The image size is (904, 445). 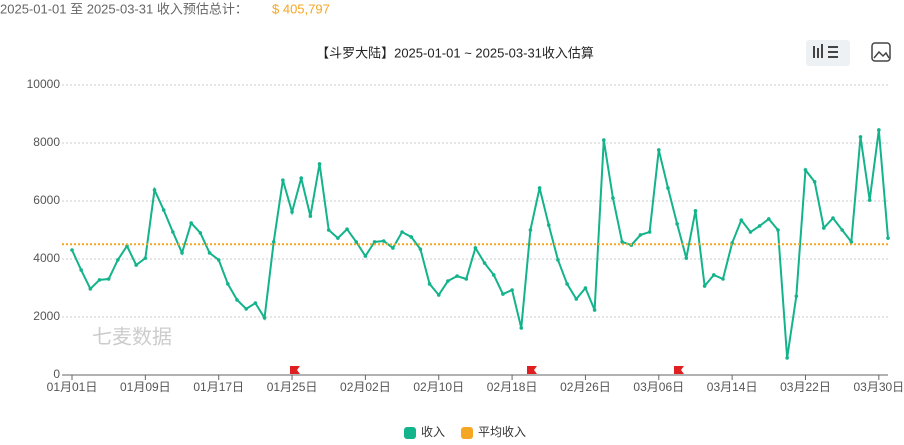 I want to click on image-button, so click(x=881, y=52).